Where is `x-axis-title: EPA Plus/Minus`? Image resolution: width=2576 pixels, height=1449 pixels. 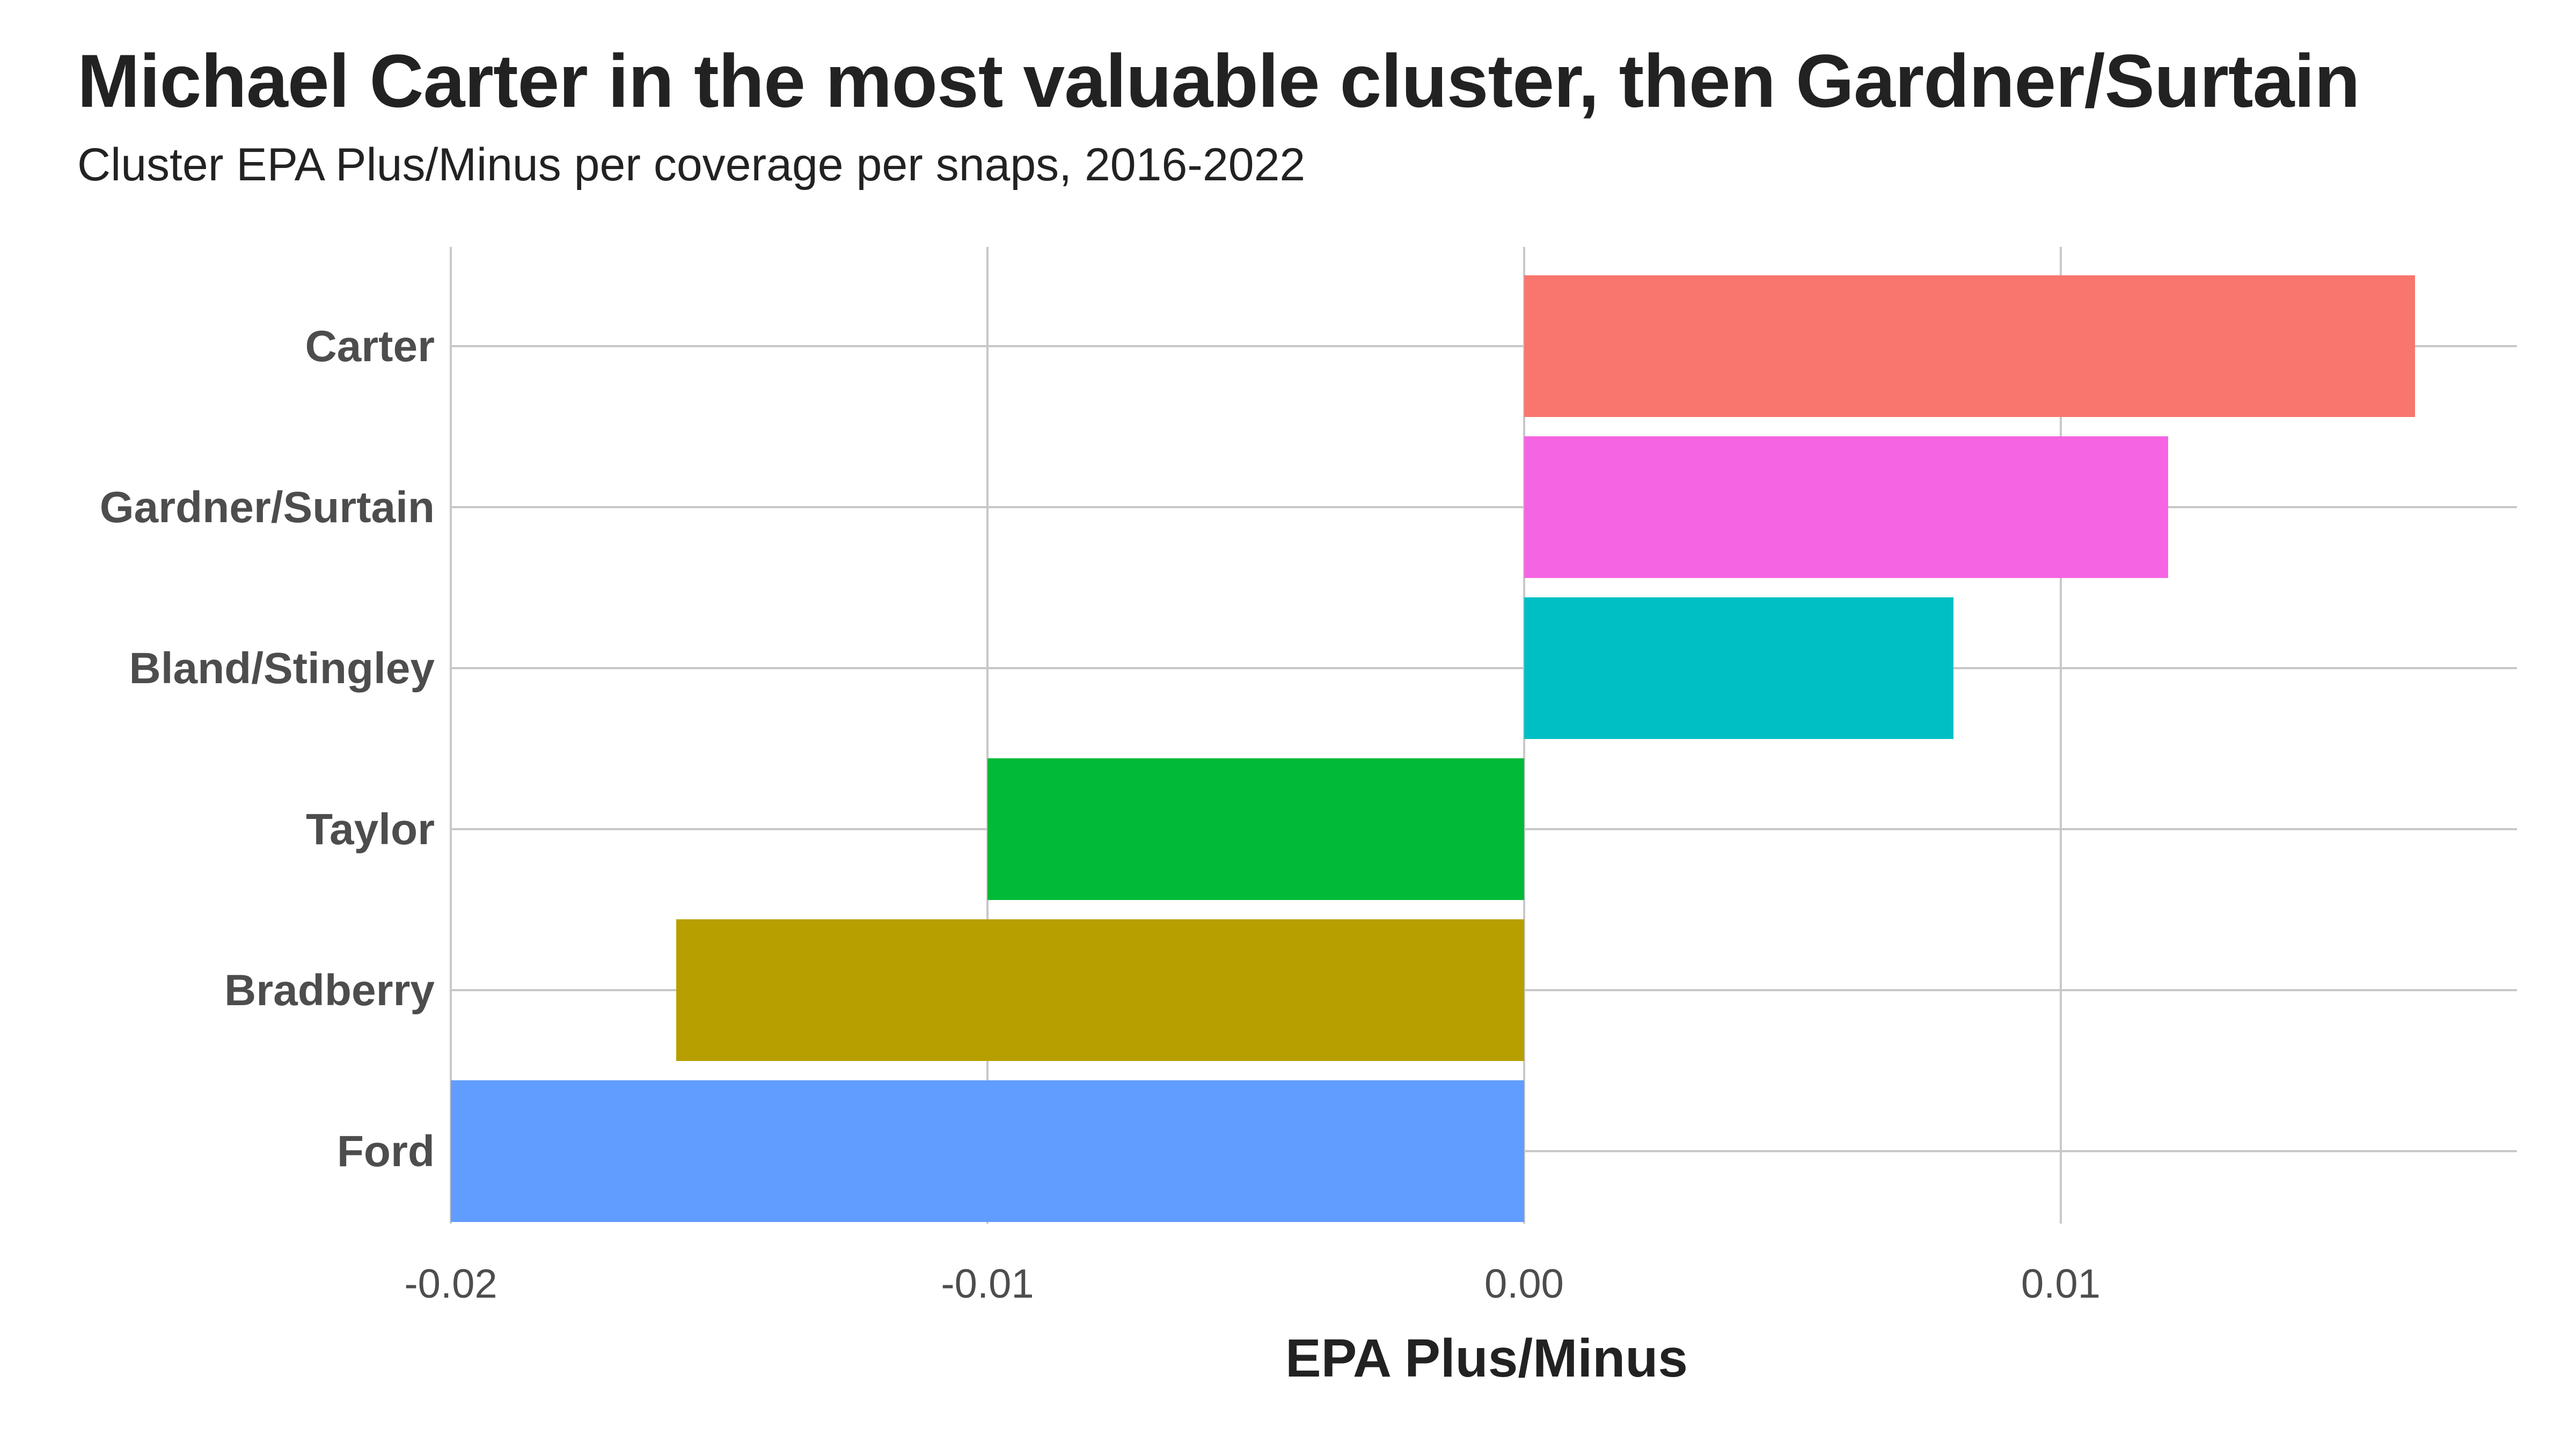 x-axis-title: EPA Plus/Minus is located at coordinates (1486, 1358).